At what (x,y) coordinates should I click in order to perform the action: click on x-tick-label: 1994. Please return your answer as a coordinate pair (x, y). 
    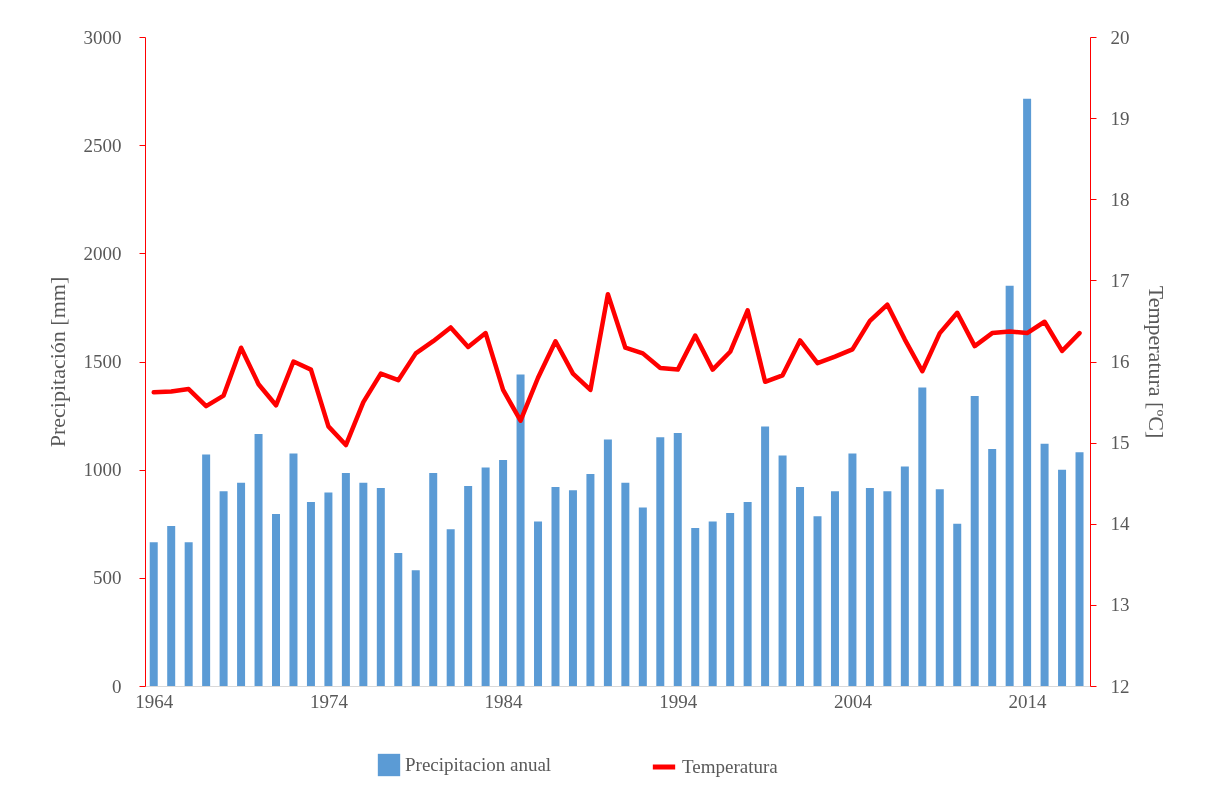
    Looking at the image, I should click on (678, 701).